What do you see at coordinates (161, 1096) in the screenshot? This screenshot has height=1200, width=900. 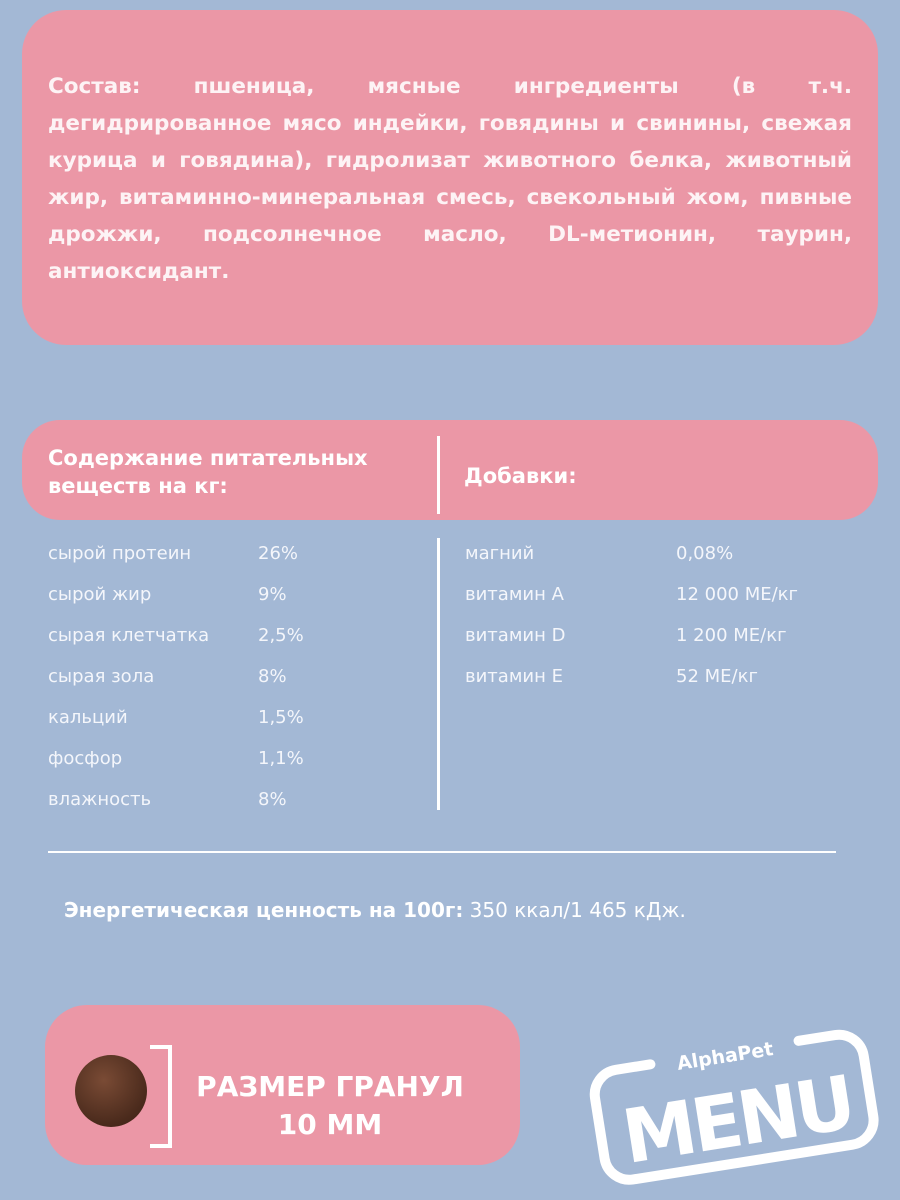 I see `bracket-icon` at bounding box center [161, 1096].